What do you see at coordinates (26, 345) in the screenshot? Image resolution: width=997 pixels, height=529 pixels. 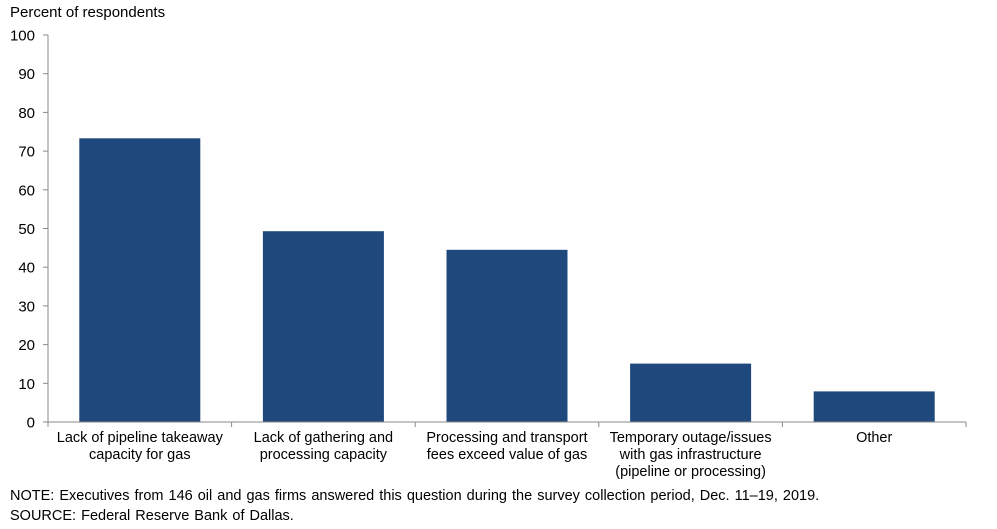 I see `y-tick-label-2: 20` at bounding box center [26, 345].